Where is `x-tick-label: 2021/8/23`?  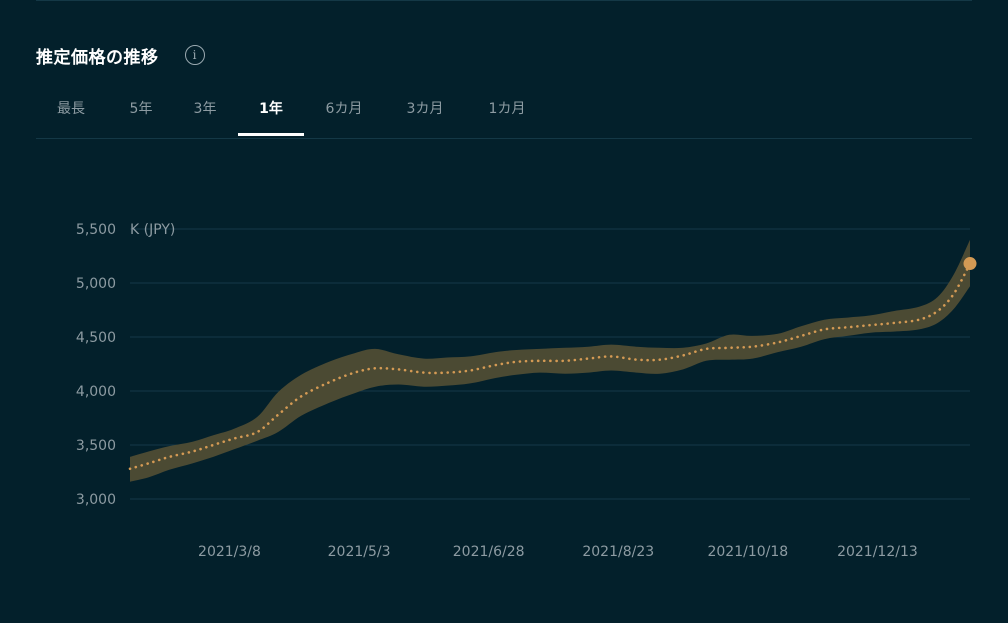 x-tick-label: 2021/8/23 is located at coordinates (618, 552).